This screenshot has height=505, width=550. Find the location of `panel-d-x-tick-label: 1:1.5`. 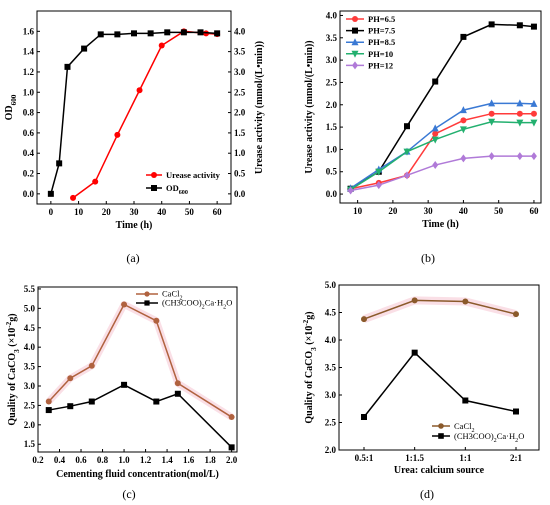

panel-d-x-tick-label: 1:1.5 is located at coordinates (414, 458).